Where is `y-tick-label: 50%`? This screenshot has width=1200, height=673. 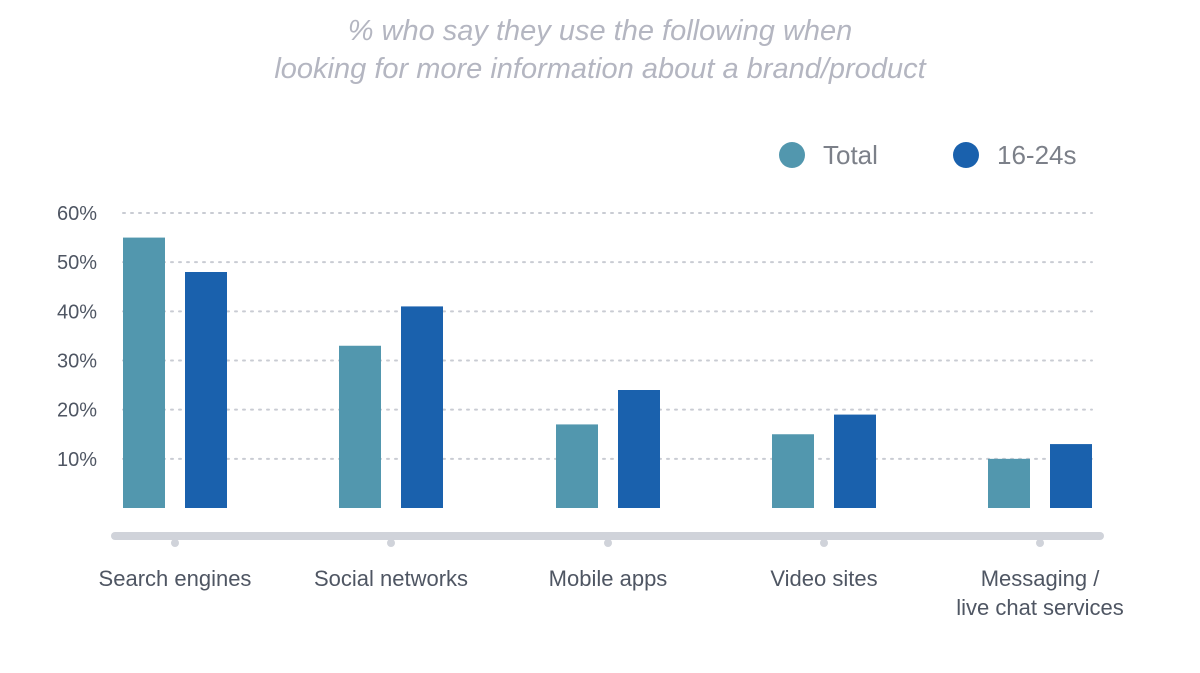
y-tick-label: 50% is located at coordinates (77, 263).